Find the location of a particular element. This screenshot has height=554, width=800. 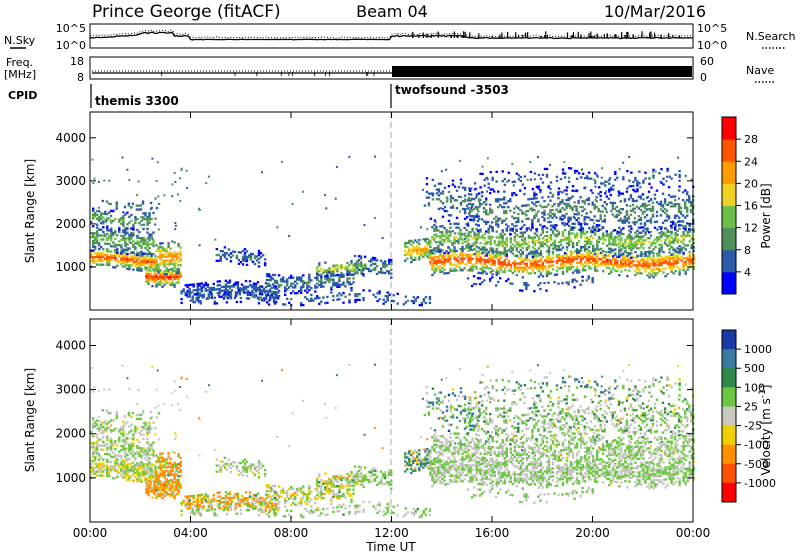

colorbar-tick-label: 28 is located at coordinates (751, 139).